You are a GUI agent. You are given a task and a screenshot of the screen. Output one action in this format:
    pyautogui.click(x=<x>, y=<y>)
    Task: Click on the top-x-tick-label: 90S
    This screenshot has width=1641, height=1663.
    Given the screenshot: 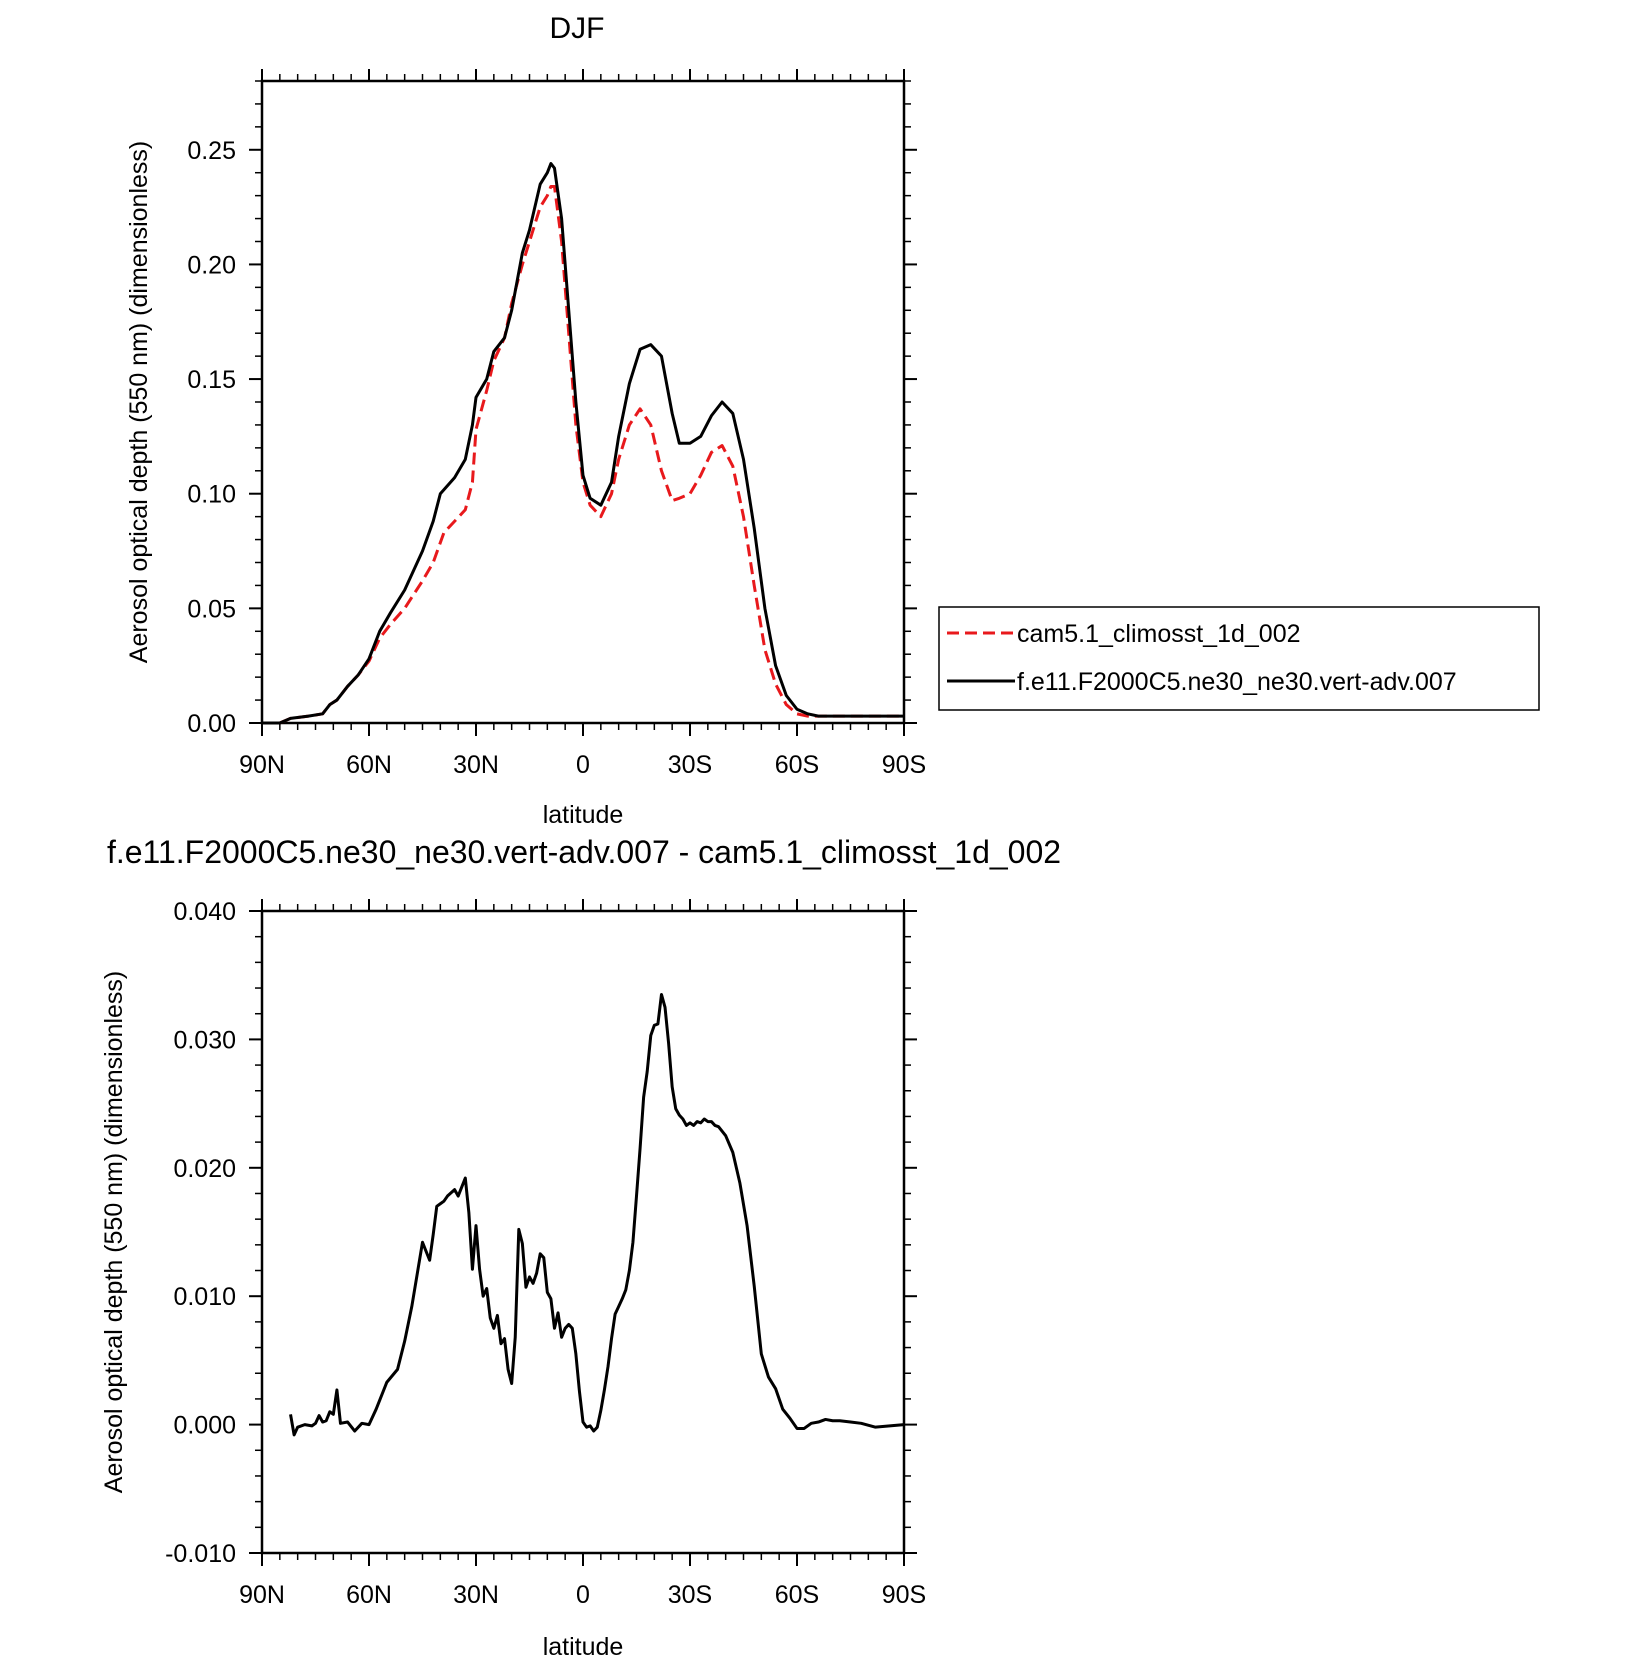 What is the action you would take?
    pyautogui.click(x=904, y=765)
    